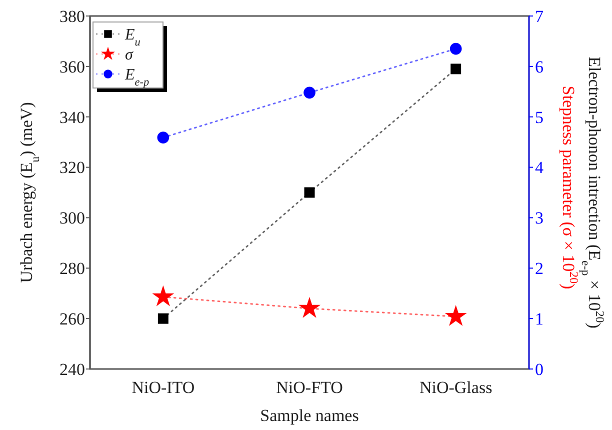 The height and width of the screenshot is (430, 612). I want to click on y-tick-label: 360, so click(72, 66).